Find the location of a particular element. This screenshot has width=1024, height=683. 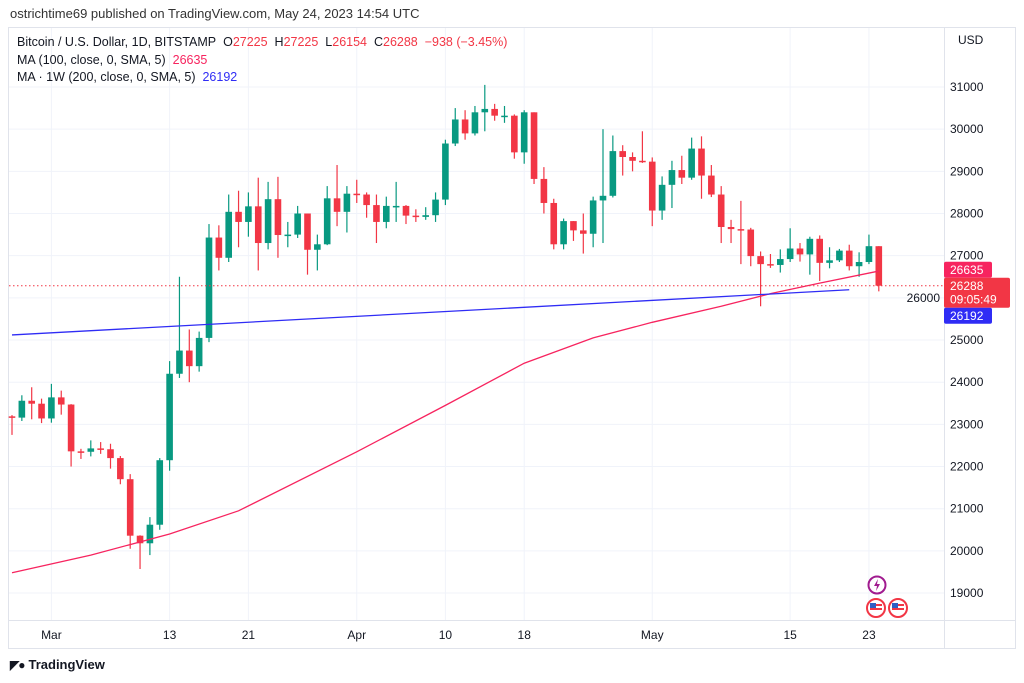

low-value: 26154 is located at coordinates (350, 42).